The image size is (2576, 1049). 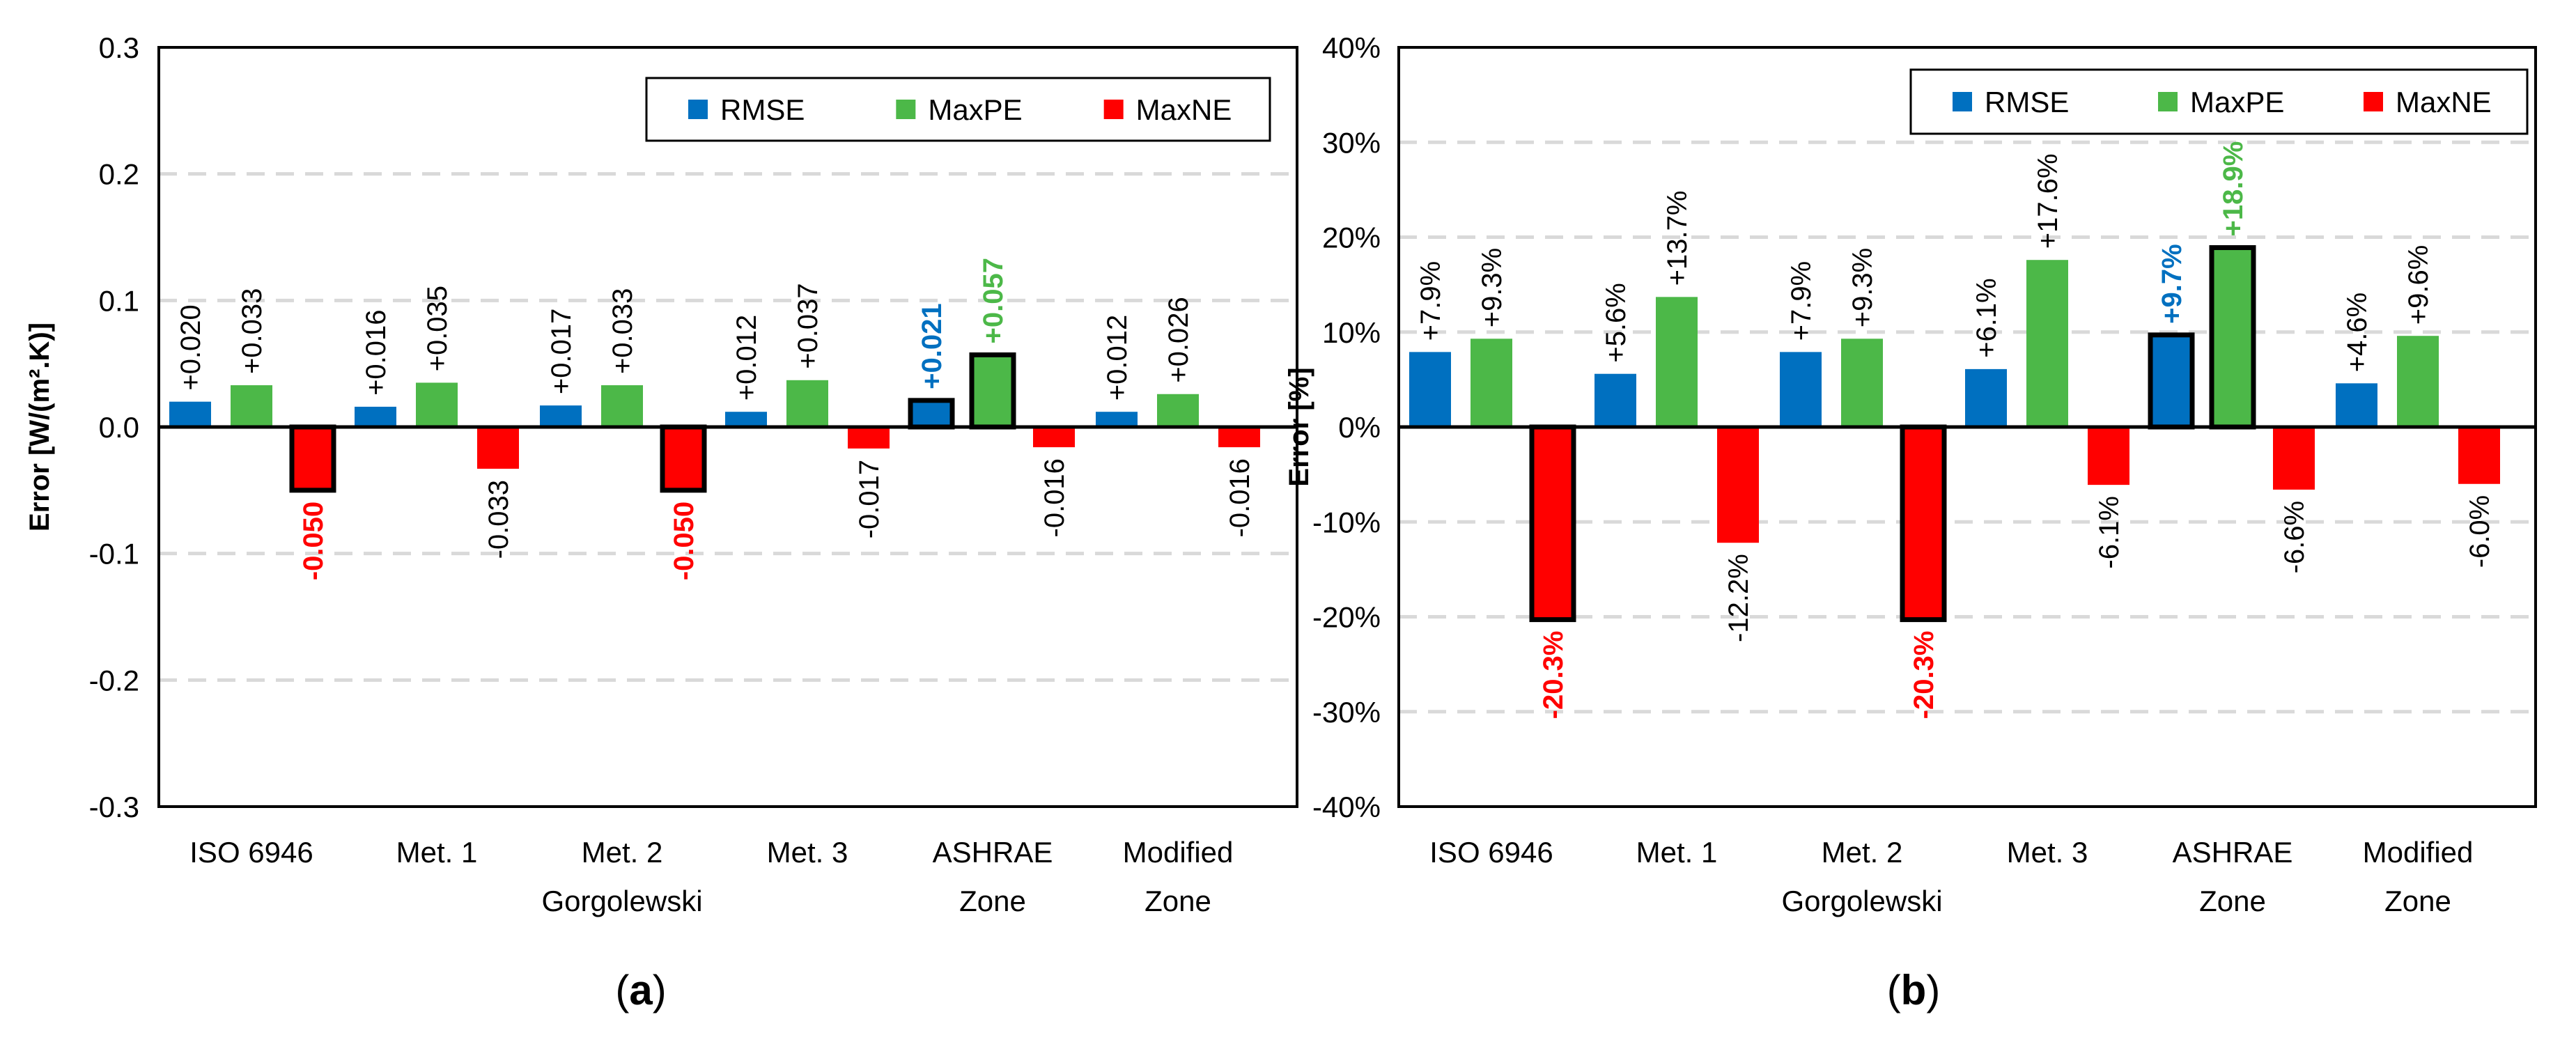 What do you see at coordinates (869, 499) in the screenshot?
I see `data-label-maxne: -0.017` at bounding box center [869, 499].